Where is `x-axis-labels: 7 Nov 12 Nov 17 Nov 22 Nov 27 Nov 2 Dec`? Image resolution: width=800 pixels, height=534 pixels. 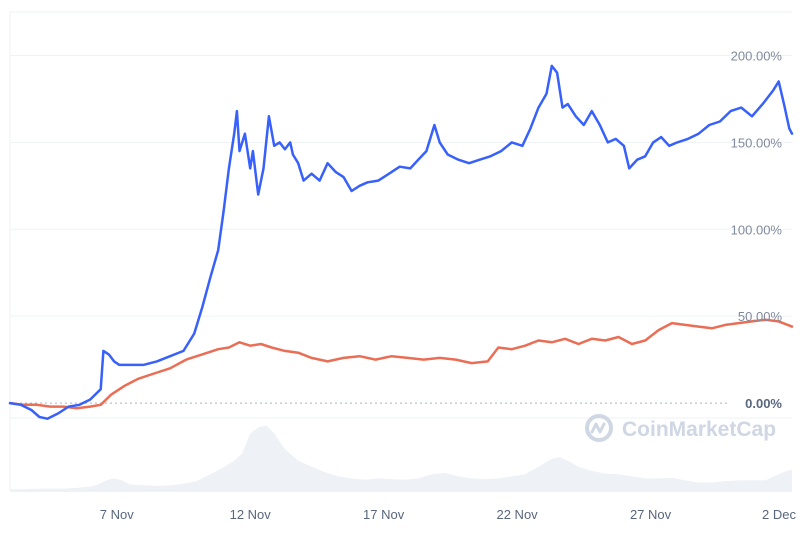 x-axis-labels: 7 Nov 12 Nov 17 Nov 22 Nov 27 Nov 2 Dec is located at coordinates (448, 514).